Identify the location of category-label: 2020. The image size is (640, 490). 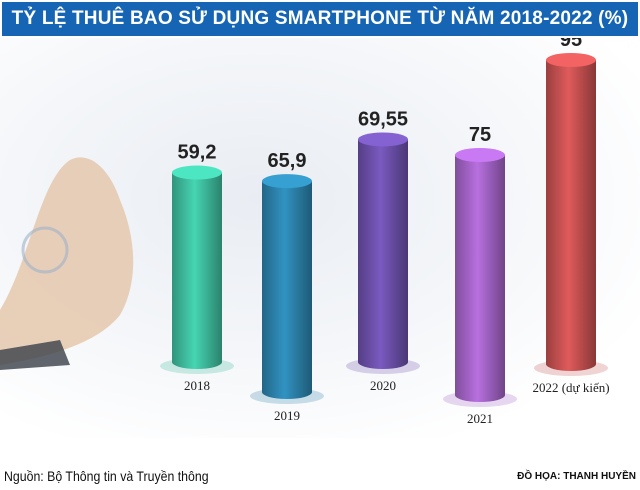
(383, 385).